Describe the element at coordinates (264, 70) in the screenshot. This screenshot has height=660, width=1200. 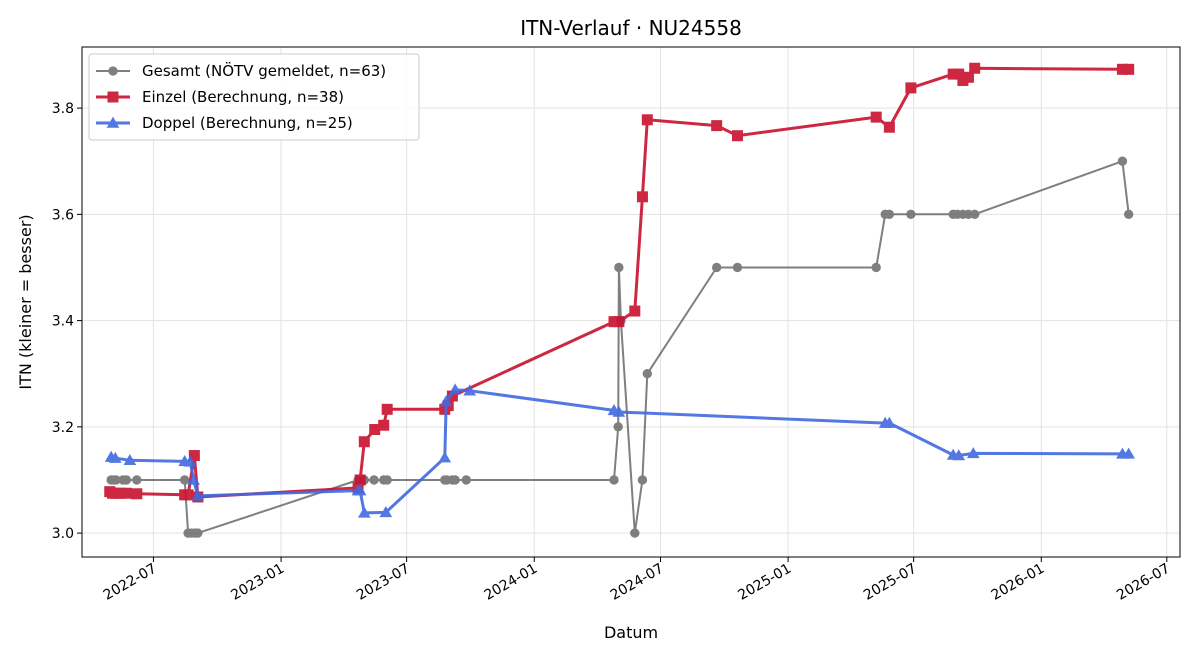
I see `legend-entry-label: Gesamt (NÖTV gemeldet, n=63)` at that location.